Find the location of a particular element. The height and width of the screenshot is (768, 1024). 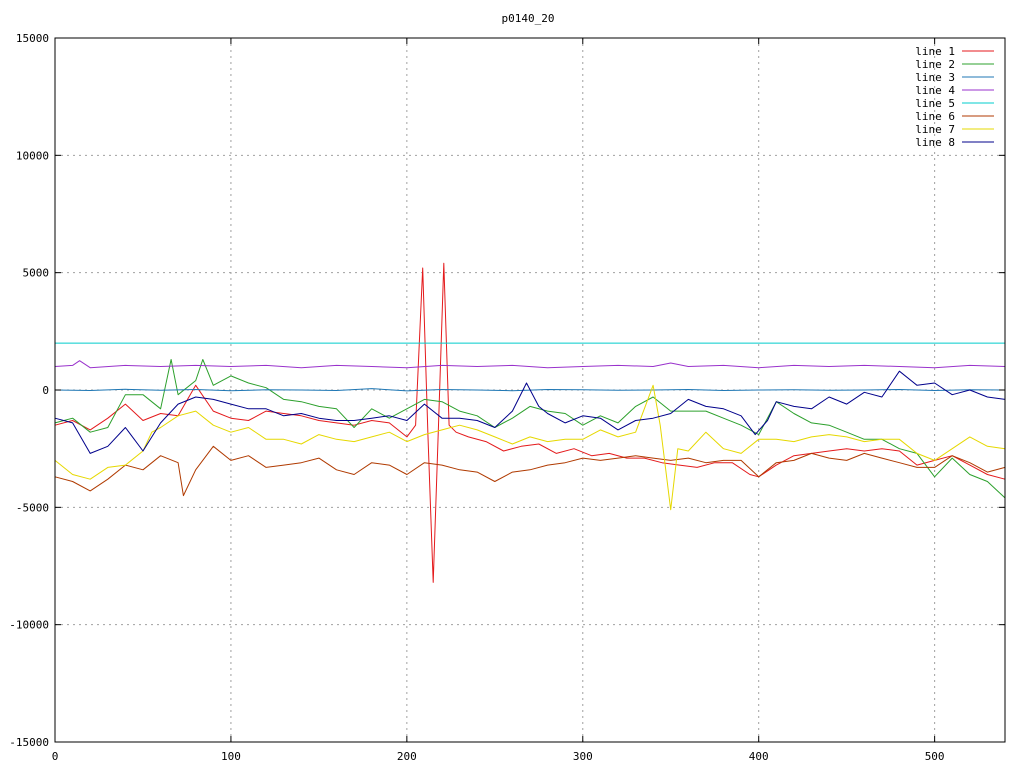

legend-label-7: line 7 is located at coordinates (935, 129).